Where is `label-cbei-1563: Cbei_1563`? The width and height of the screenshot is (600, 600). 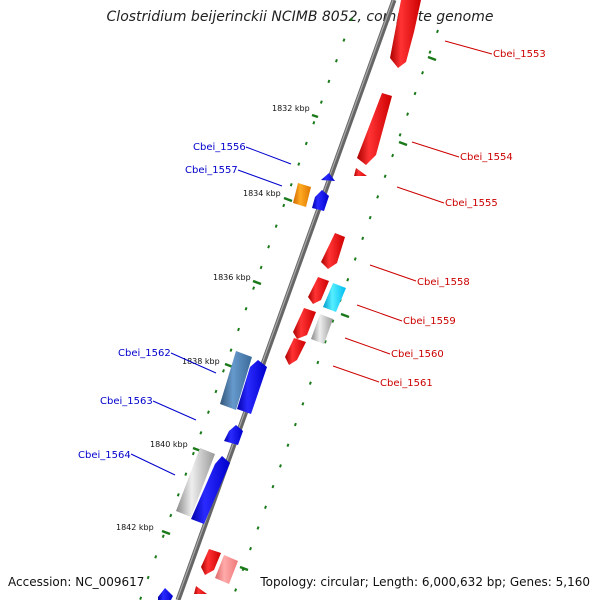 label-cbei-1563: Cbei_1563 is located at coordinates (126, 401).